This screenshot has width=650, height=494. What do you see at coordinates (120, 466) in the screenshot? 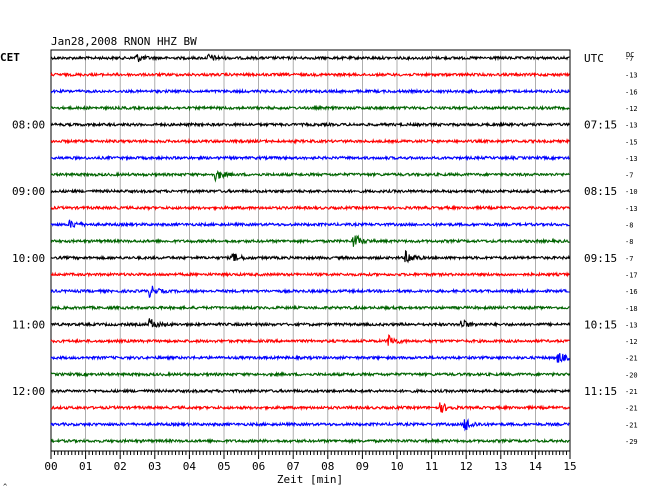
I see `x-tick-label: 02` at bounding box center [120, 466].